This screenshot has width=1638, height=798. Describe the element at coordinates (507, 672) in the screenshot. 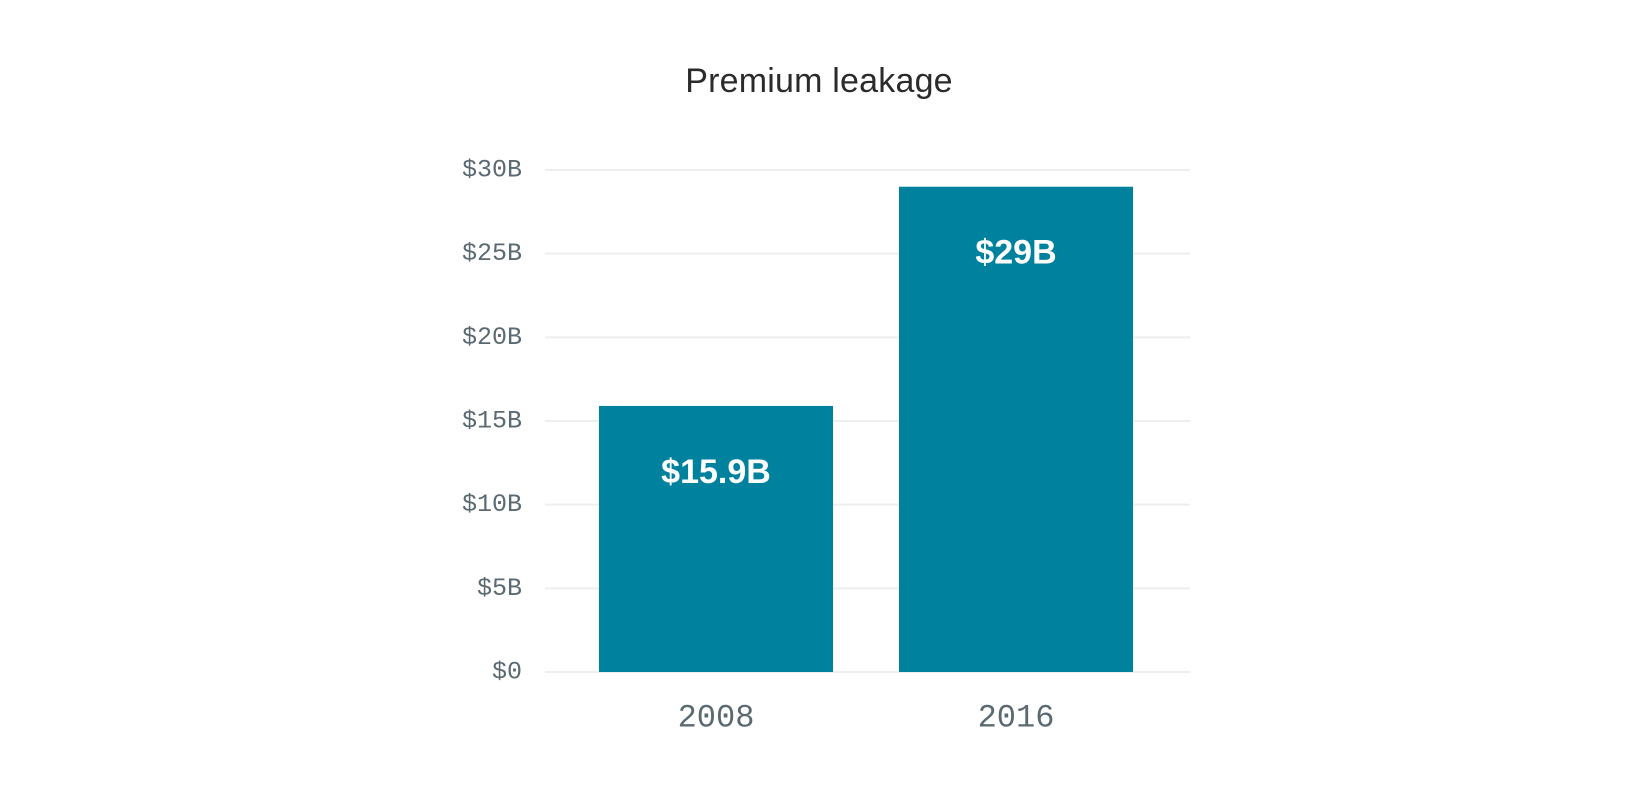

I see `y-tick-label: $0` at that location.